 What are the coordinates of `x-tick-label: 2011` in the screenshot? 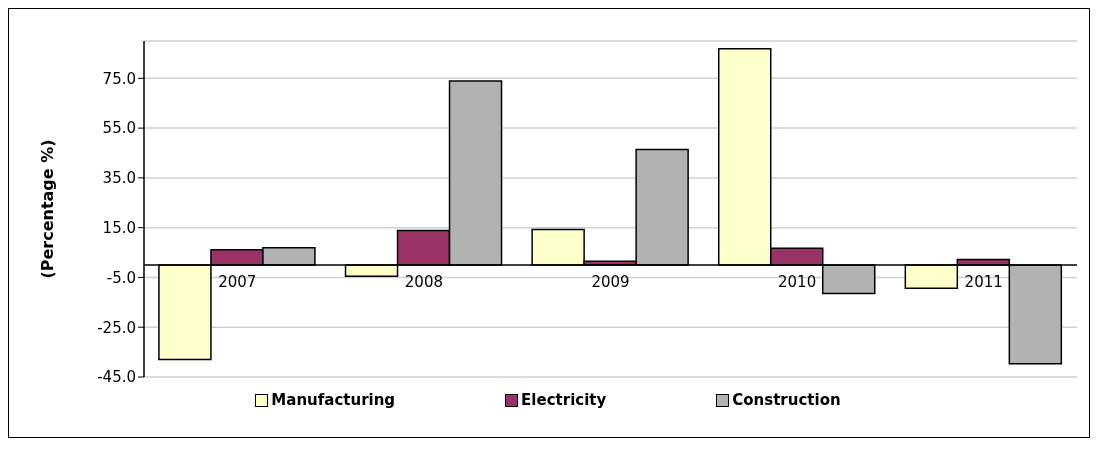 It's located at (983, 282).